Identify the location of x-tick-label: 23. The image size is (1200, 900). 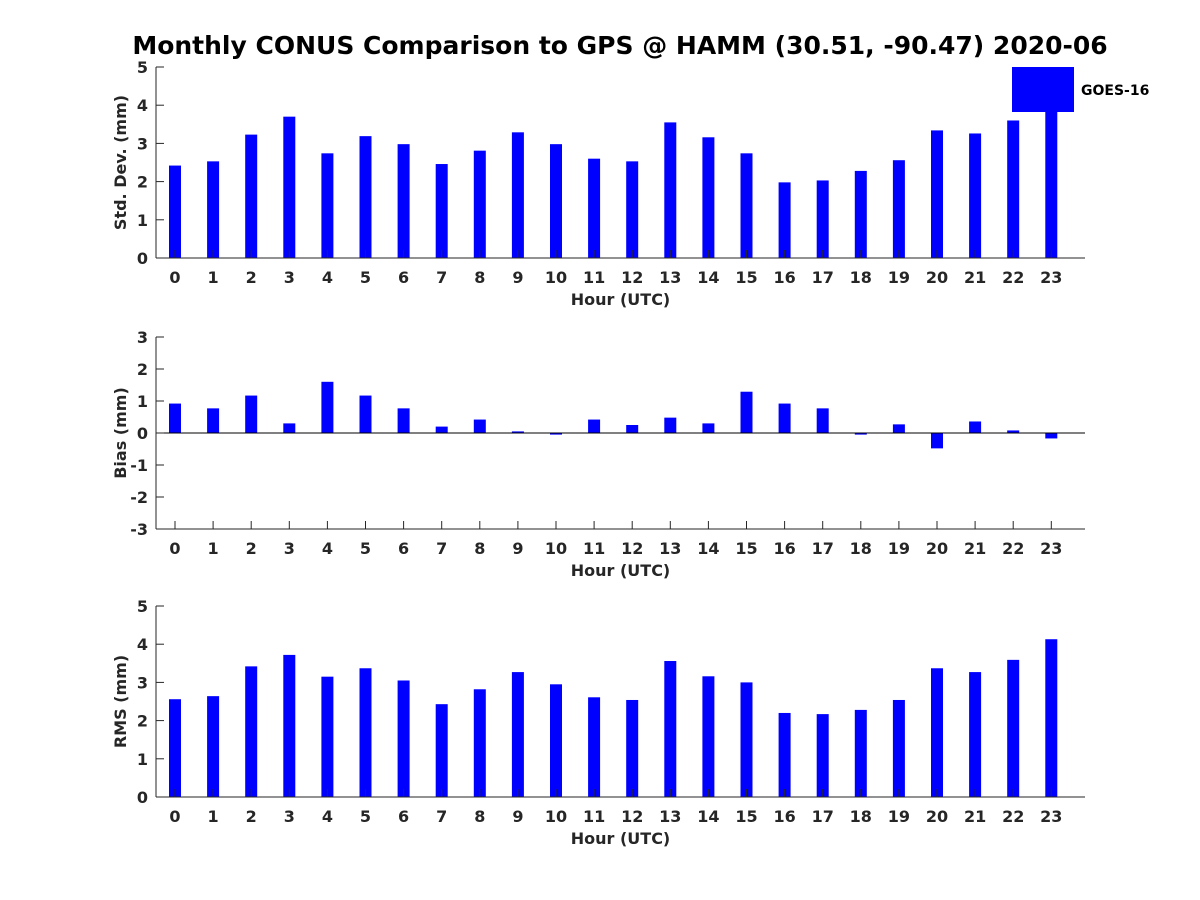
(1051, 277).